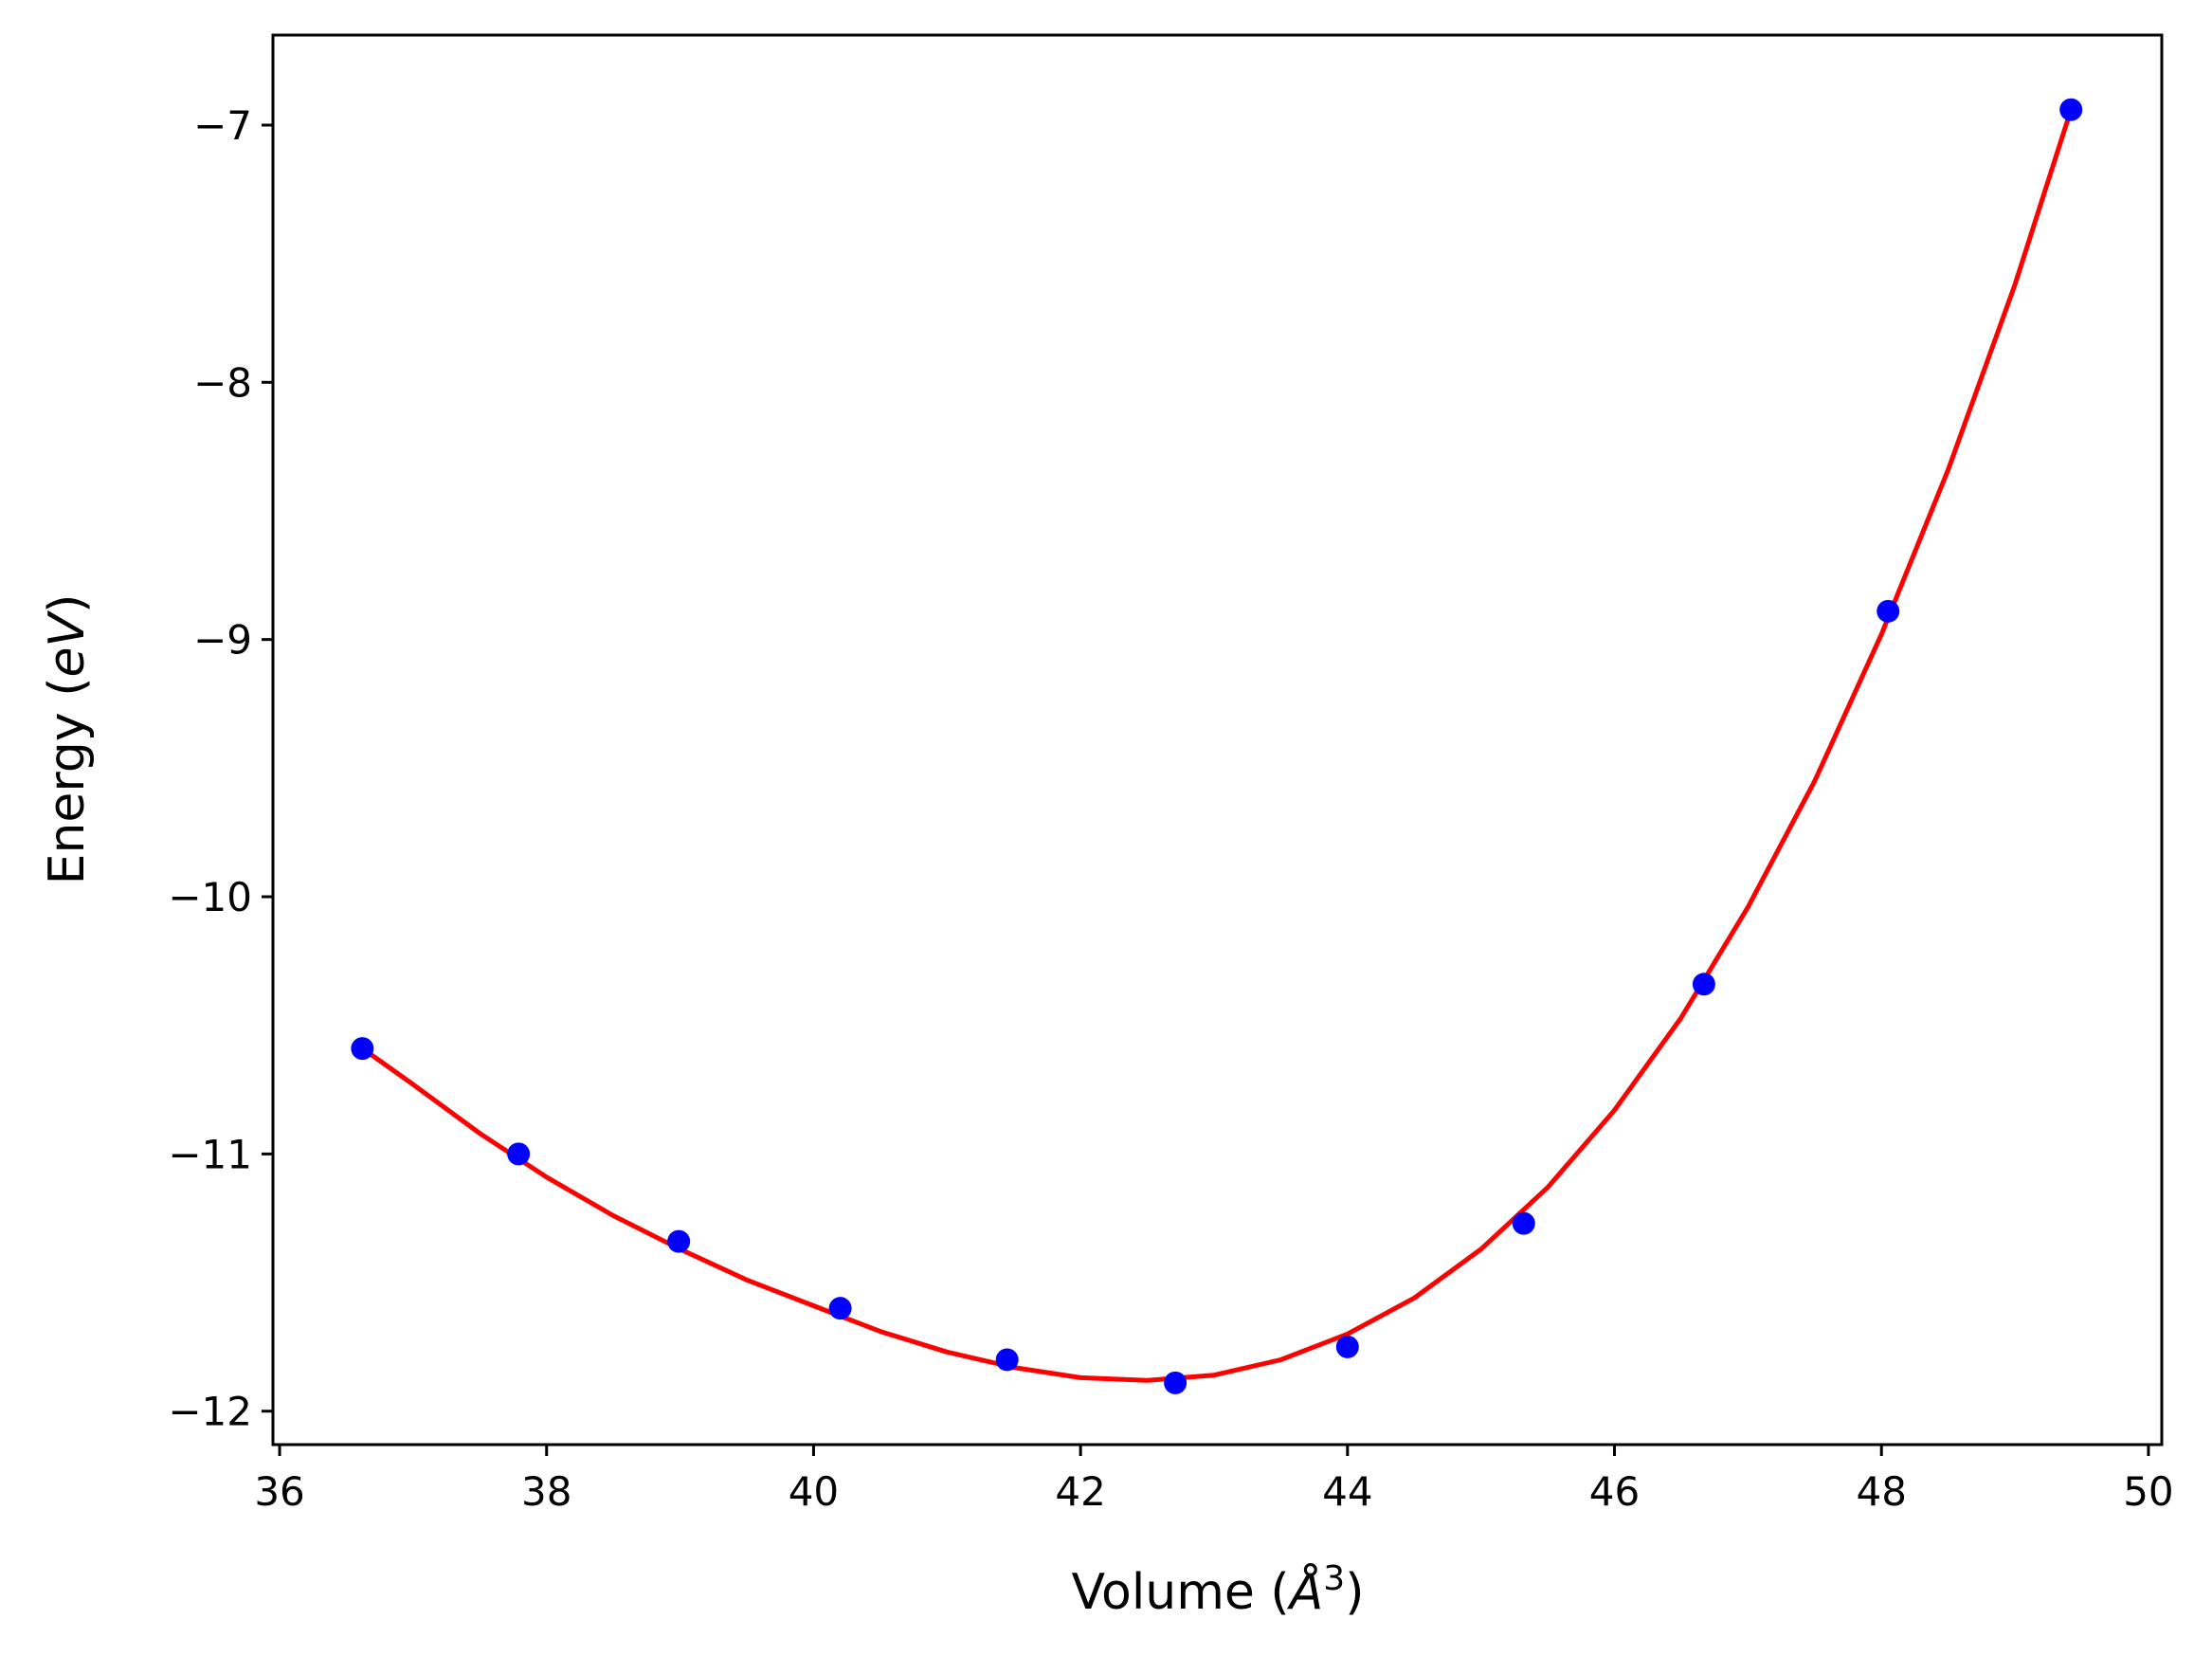 This screenshot has width=2212, height=1656. What do you see at coordinates (210, 897) in the screenshot?
I see `y-tick-label: −10` at bounding box center [210, 897].